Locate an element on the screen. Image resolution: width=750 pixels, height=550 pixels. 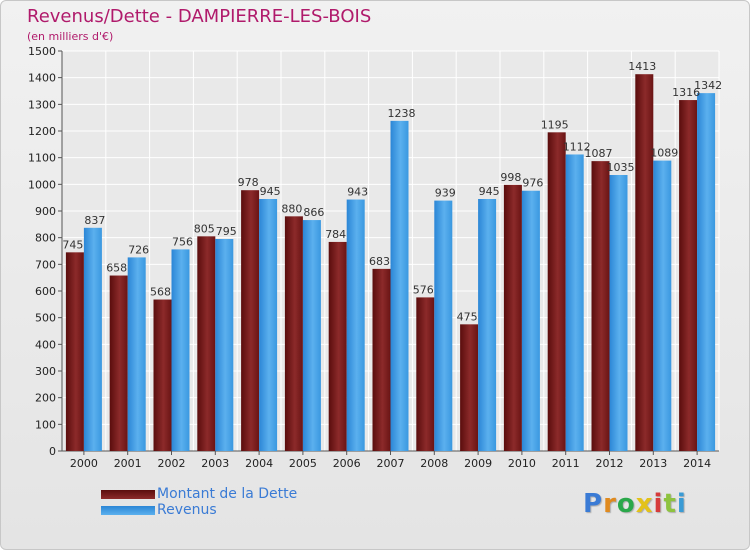
y-tick-label: 1100 is located at coordinates (42, 158).